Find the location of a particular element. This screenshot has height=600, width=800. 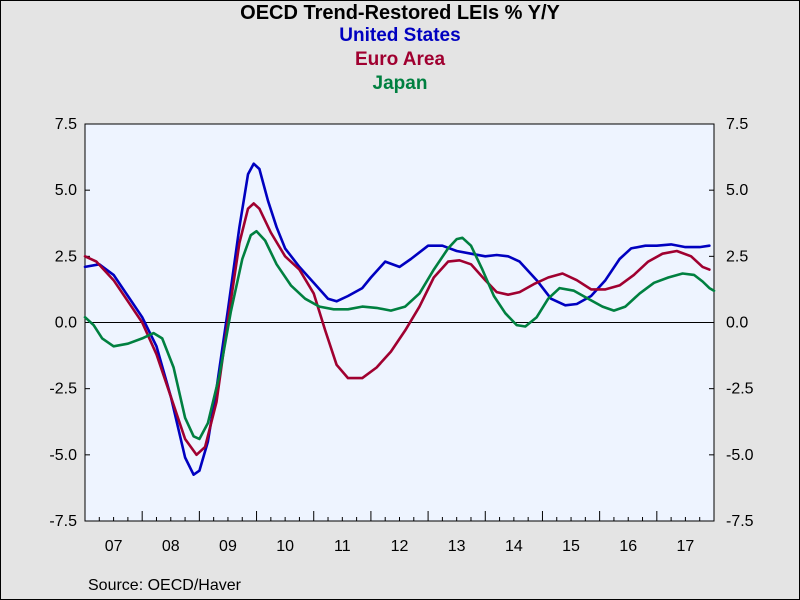

y-tick-label-right: 2.5 is located at coordinates (737, 256).